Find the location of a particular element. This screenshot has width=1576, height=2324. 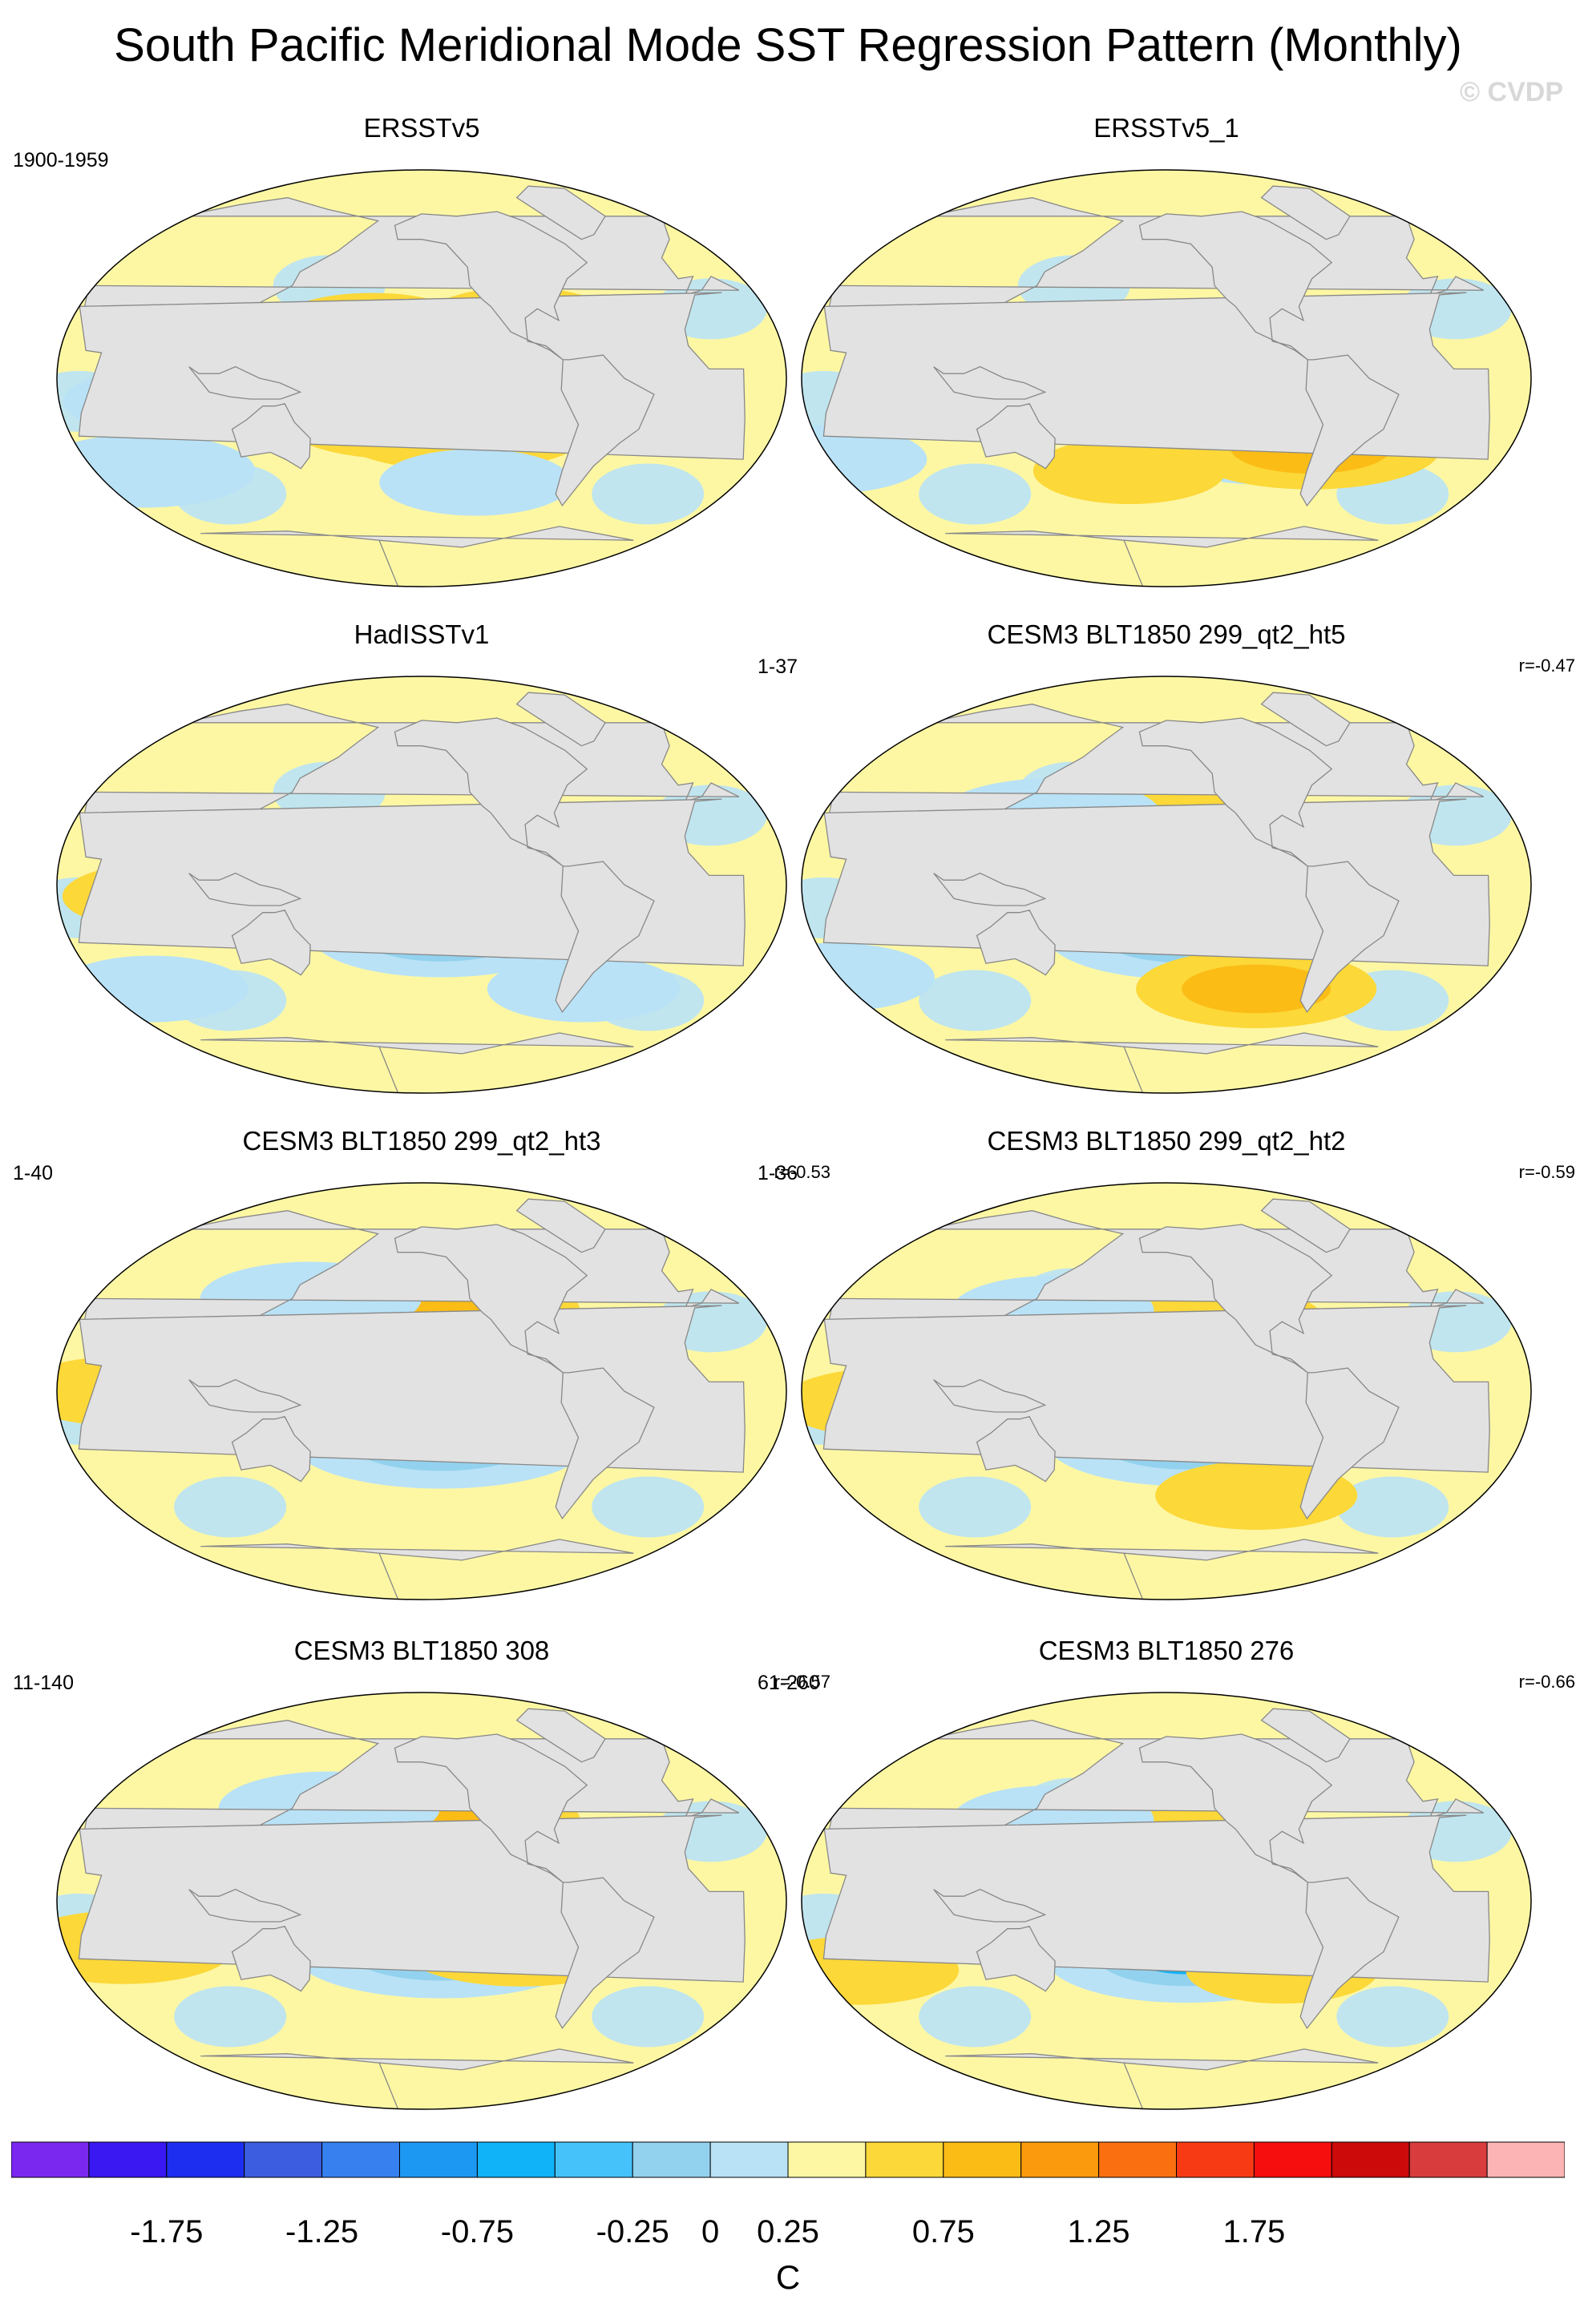

map-panel-cesm3-ht3: CESM3 BLT1850 299_qt2_ht3 1-40 r=-0.53 is located at coordinates (421, 1371).